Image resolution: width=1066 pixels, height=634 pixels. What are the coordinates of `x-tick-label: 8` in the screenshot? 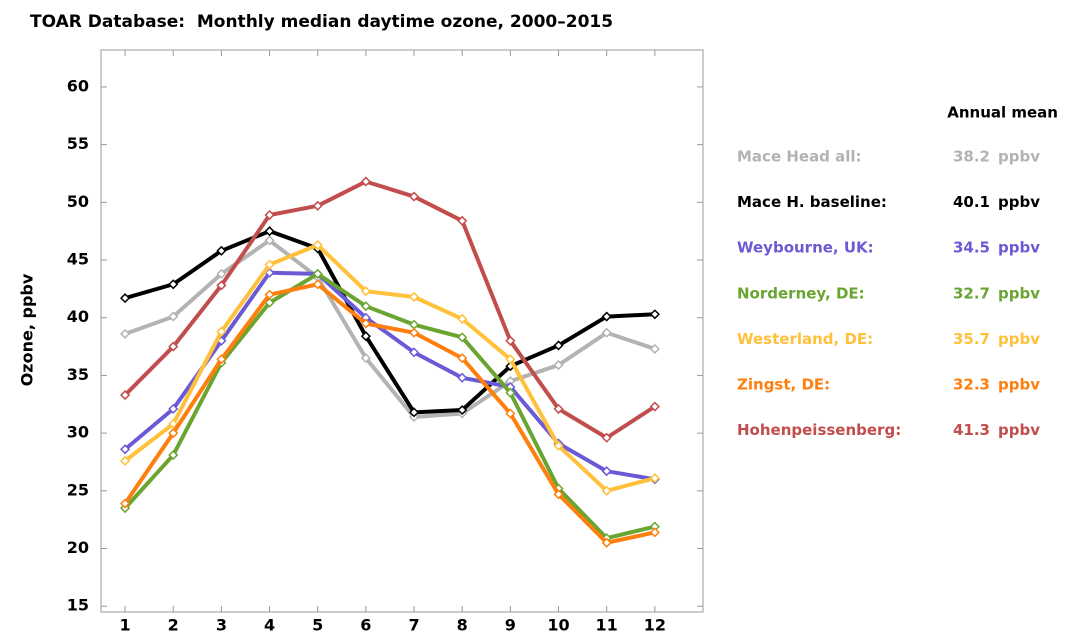 It's located at (462, 625).